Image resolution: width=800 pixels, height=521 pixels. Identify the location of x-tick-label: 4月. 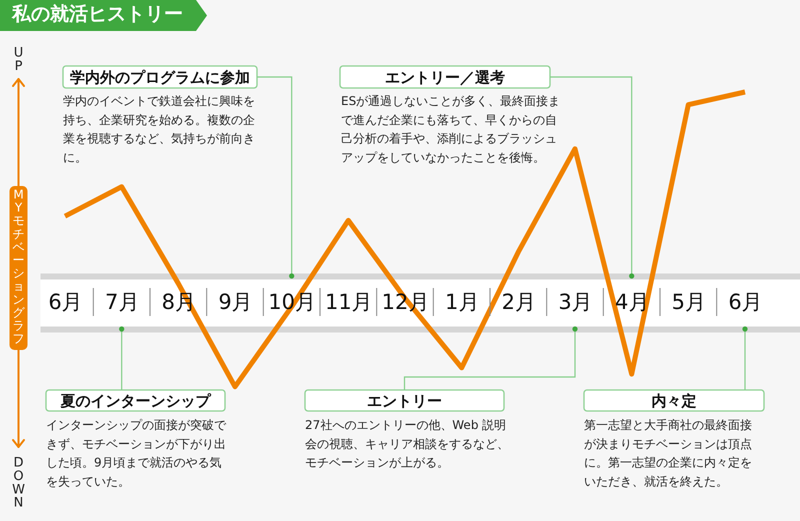
(632, 302).